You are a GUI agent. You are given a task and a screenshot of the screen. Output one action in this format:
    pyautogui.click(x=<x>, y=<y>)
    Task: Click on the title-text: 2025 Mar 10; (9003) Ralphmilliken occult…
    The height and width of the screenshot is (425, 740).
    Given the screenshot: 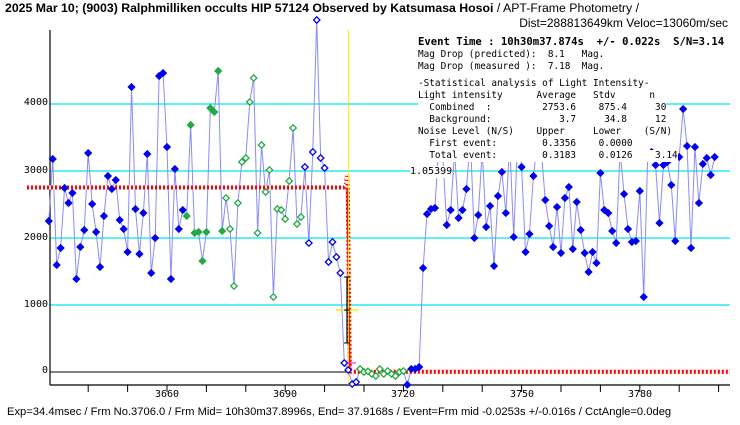 What is the action you would take?
    pyautogui.click(x=249, y=8)
    